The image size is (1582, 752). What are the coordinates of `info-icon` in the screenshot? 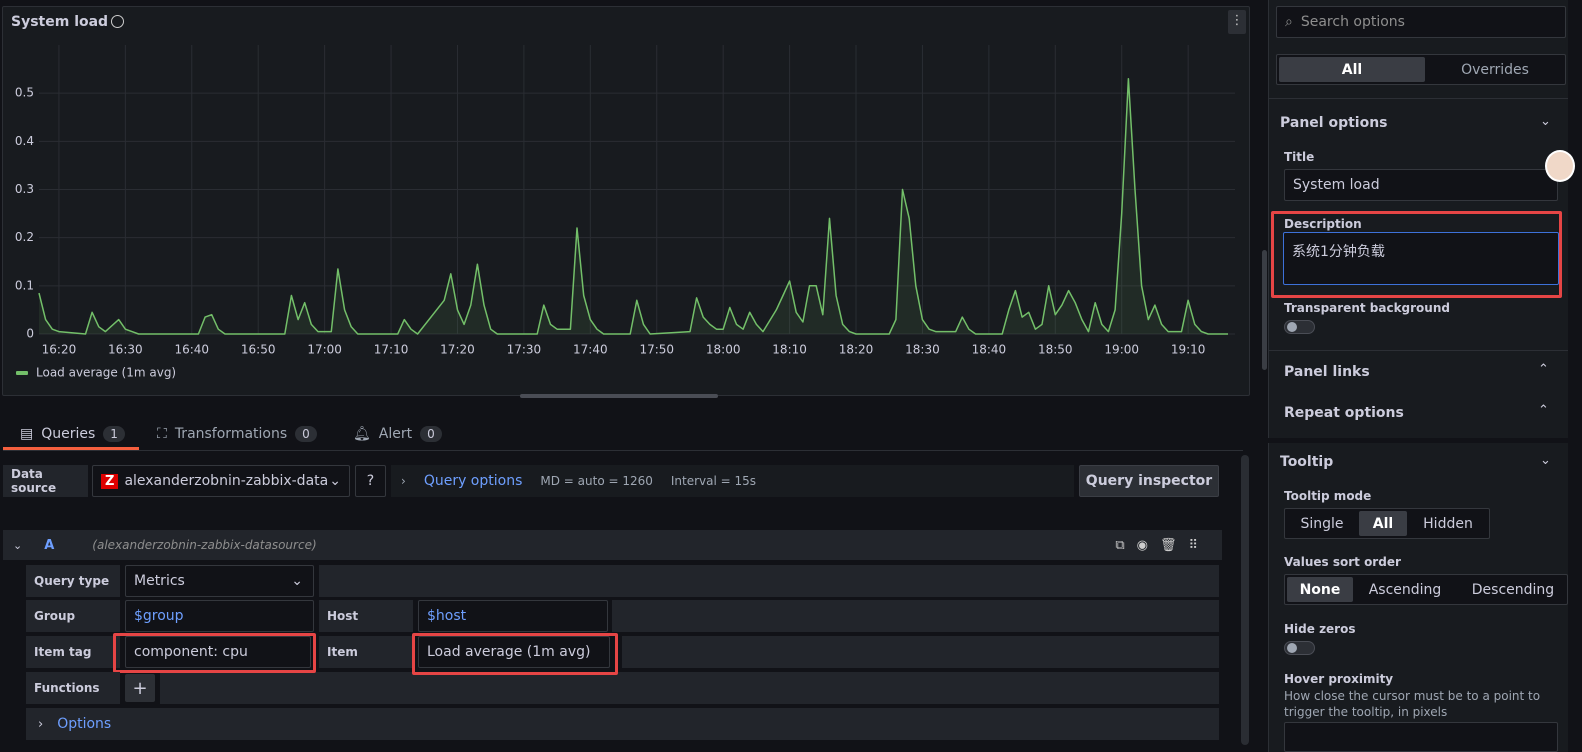 It's located at (117, 21).